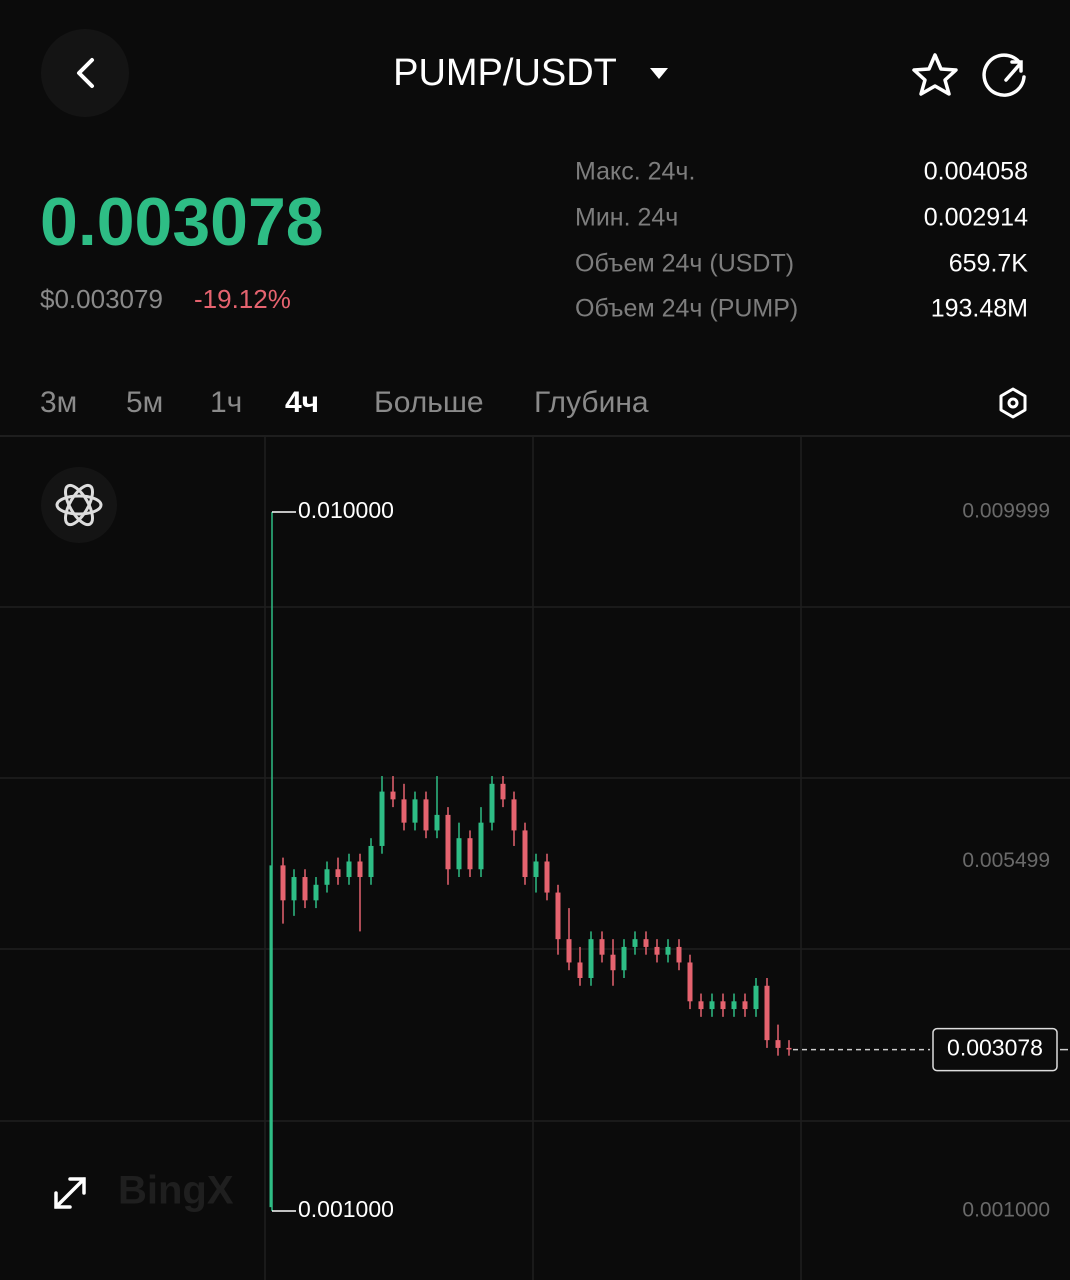 Image resolution: width=1070 pixels, height=1280 pixels. What do you see at coordinates (346, 1209) in the screenshot?
I see `min-annotation: 0.001000` at bounding box center [346, 1209].